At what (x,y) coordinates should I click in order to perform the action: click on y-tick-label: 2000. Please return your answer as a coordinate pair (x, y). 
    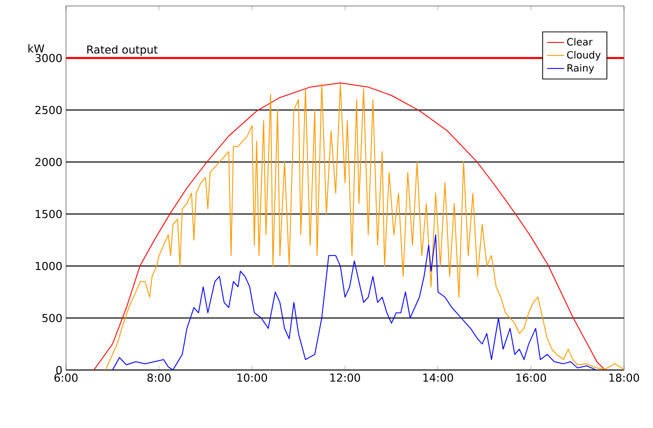
    Looking at the image, I should click on (48, 162).